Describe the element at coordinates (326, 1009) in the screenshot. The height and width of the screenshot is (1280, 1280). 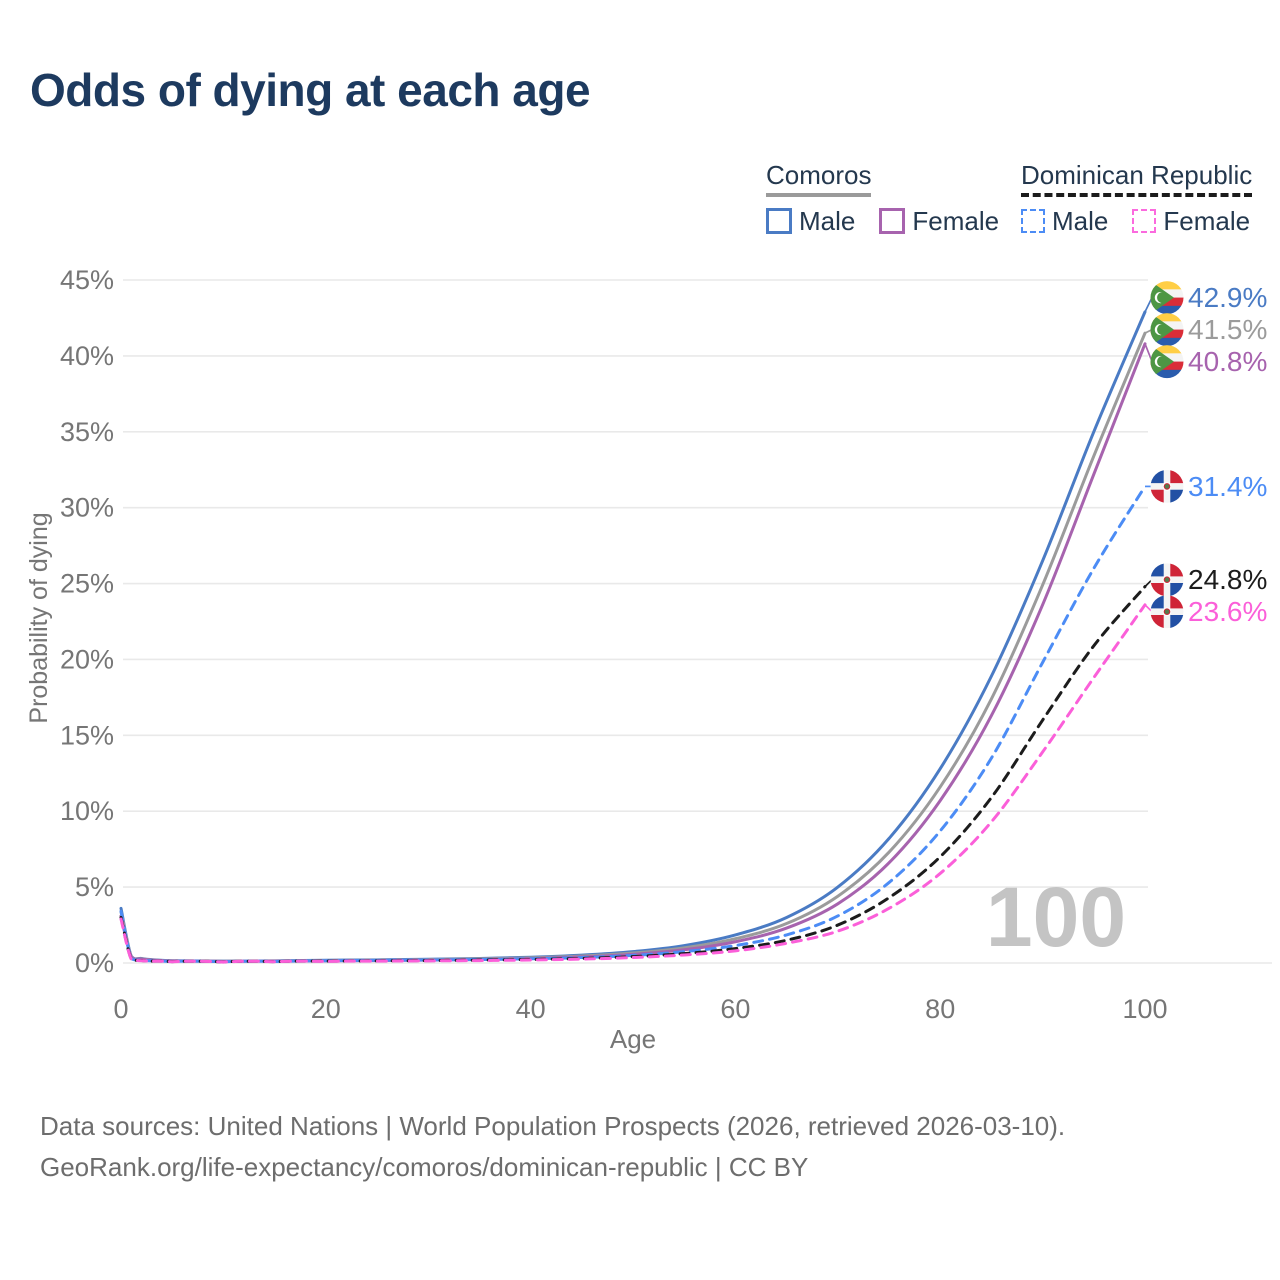
I see `x-tick-label: 20` at that location.